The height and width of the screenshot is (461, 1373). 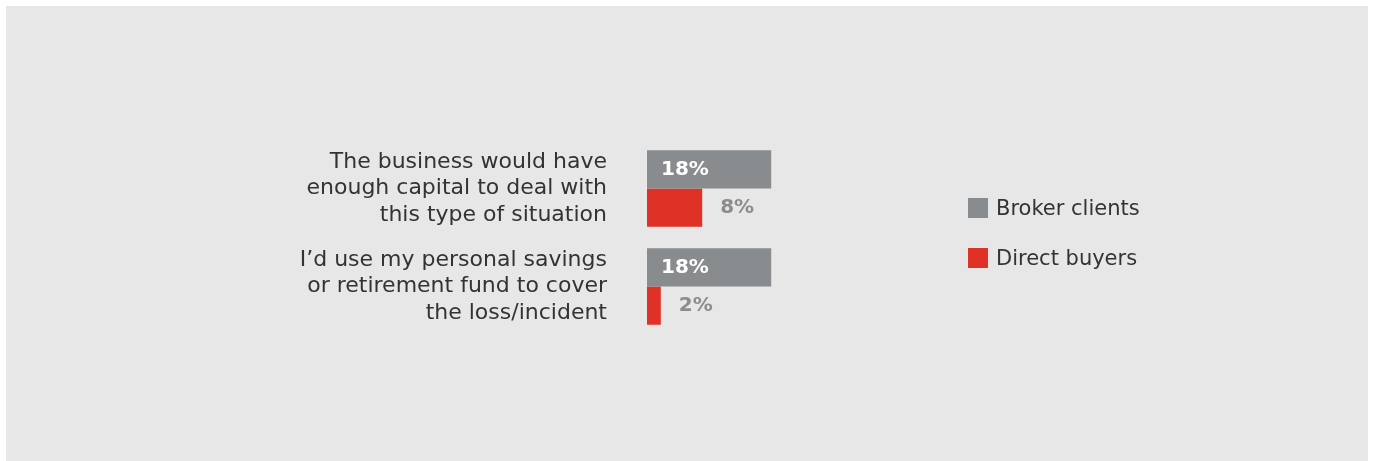 I want to click on y-tick-label: I’d use my personal savings or retirement fund to cover the loss/incident, so click(x=453, y=284).